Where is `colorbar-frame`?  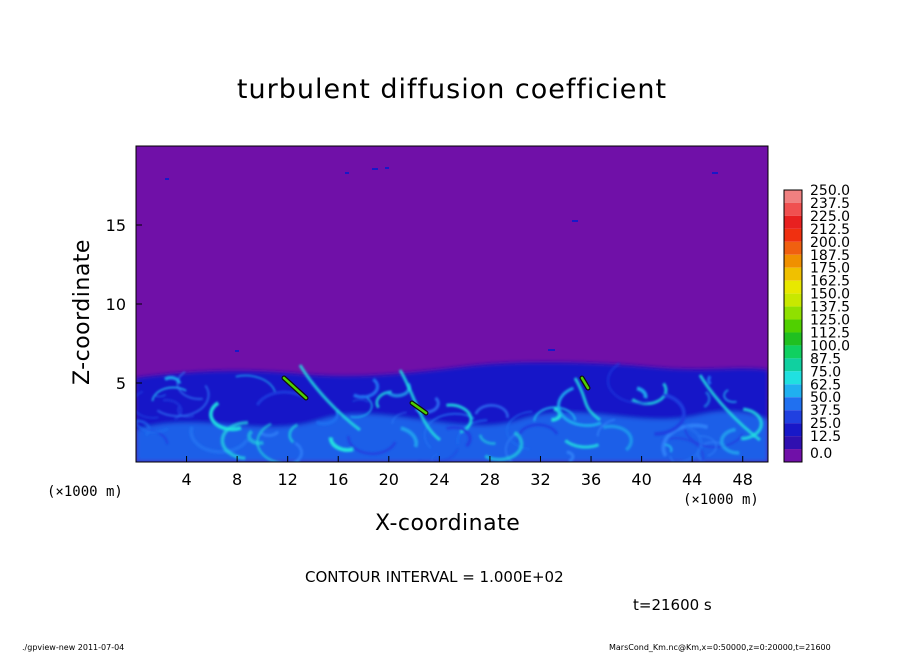
colorbar-frame is located at coordinates (793, 326).